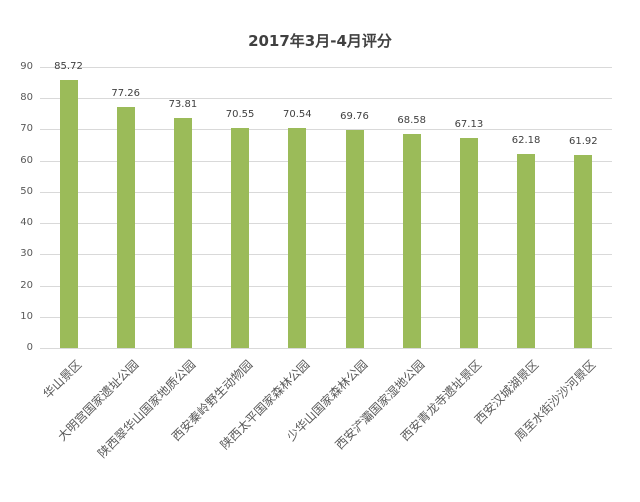 The width and height of the screenshot is (640, 502). Describe the element at coordinates (240, 114) in the screenshot. I see `data-label: 70.55` at that location.